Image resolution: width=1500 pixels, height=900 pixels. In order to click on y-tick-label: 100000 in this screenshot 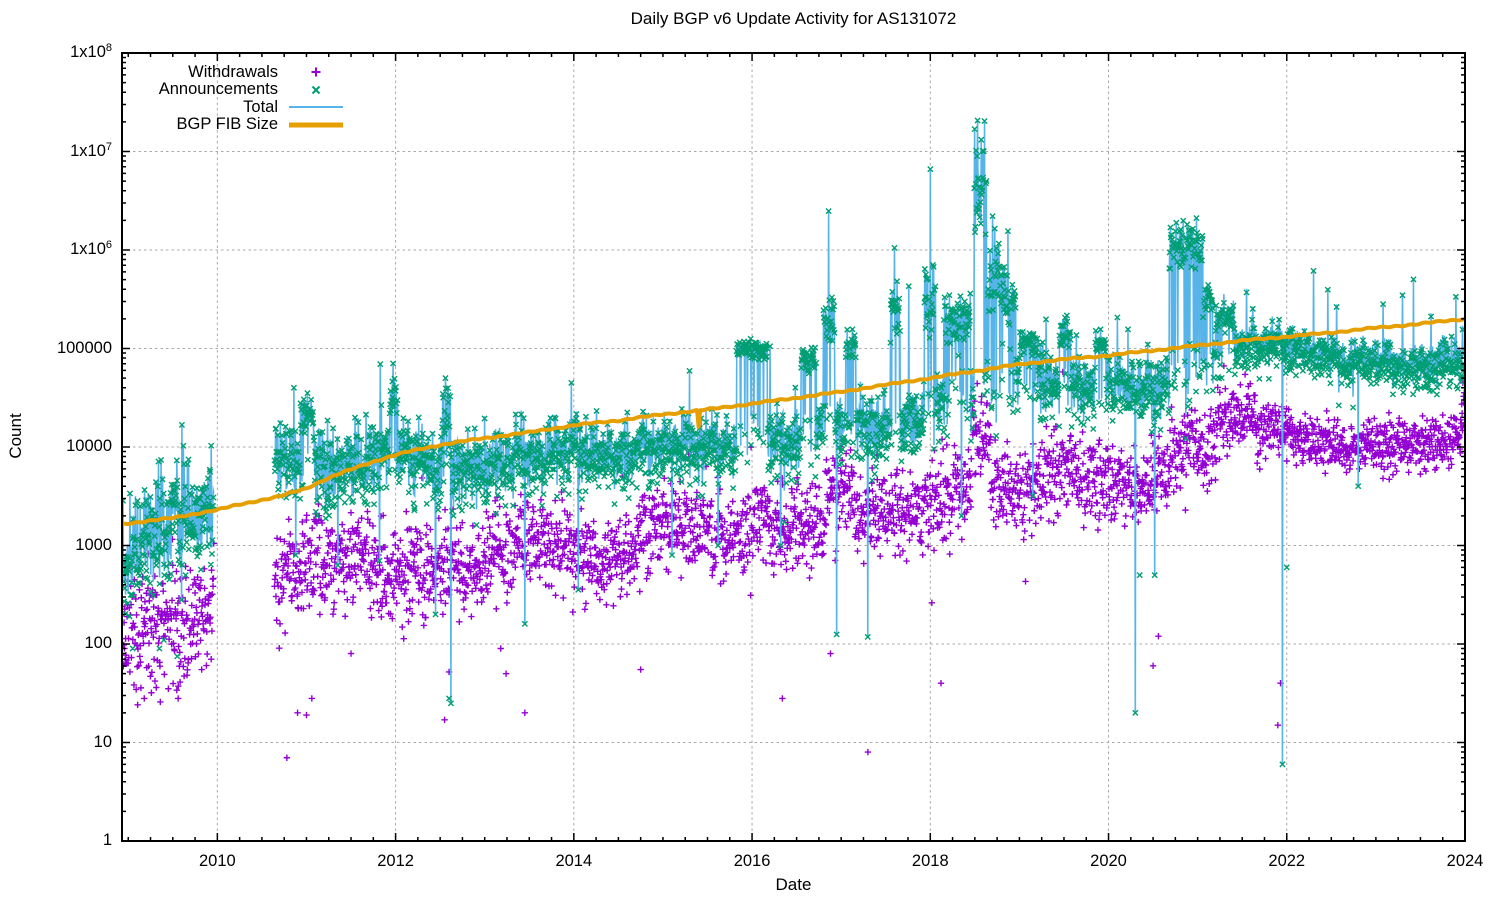, I will do `click(84, 347)`.